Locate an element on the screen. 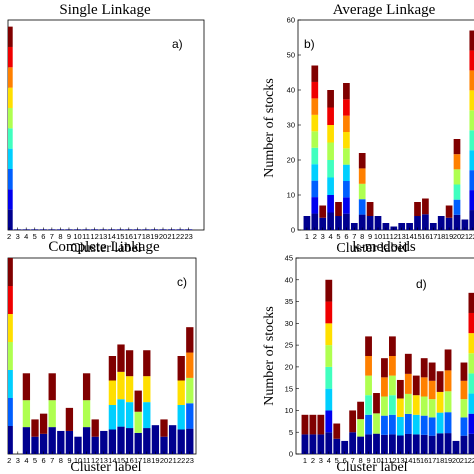 Image resolution: width=474 pixels, height=474 pixels. chart-title: Average Linkage is located at coordinates (384, 10).